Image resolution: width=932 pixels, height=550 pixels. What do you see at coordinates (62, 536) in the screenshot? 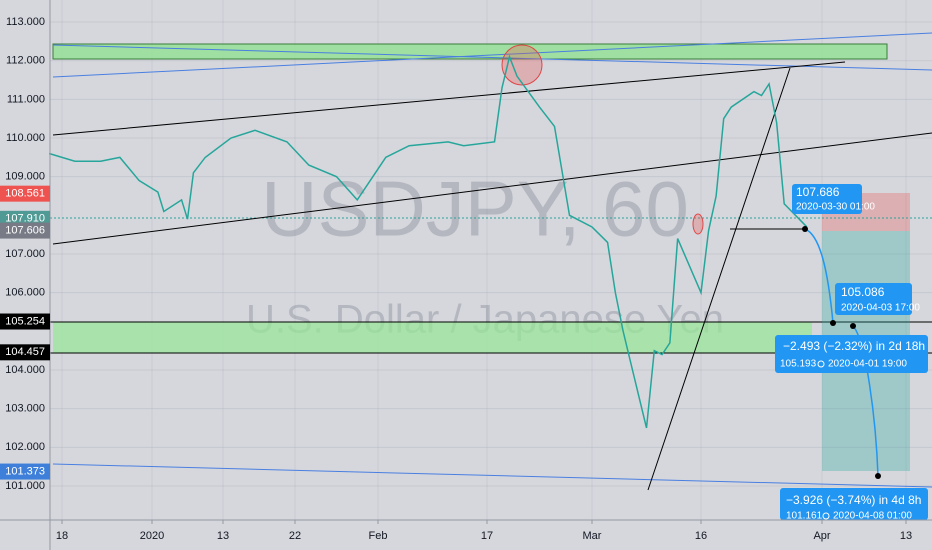
I see `x-tick-label: 18` at bounding box center [62, 536].